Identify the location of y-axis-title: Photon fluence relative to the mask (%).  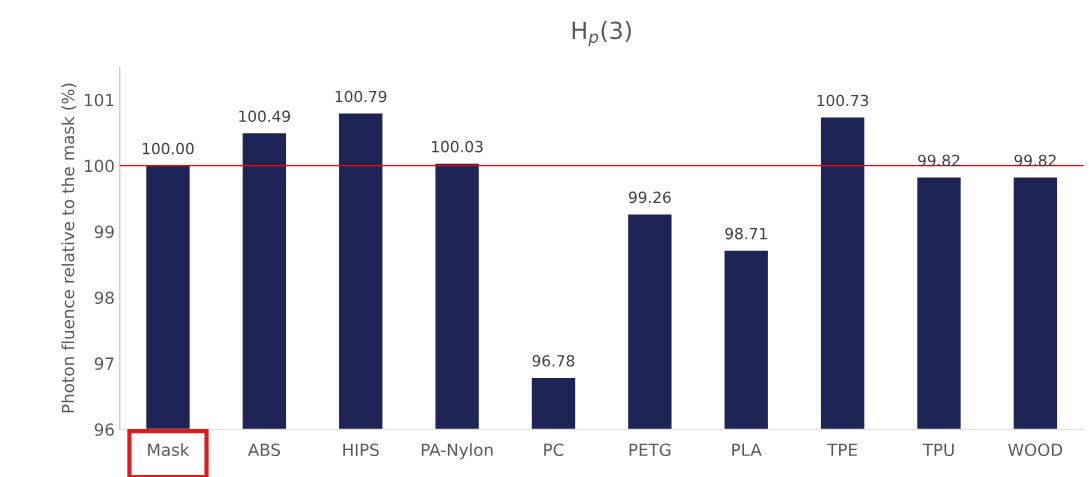
(69, 248).